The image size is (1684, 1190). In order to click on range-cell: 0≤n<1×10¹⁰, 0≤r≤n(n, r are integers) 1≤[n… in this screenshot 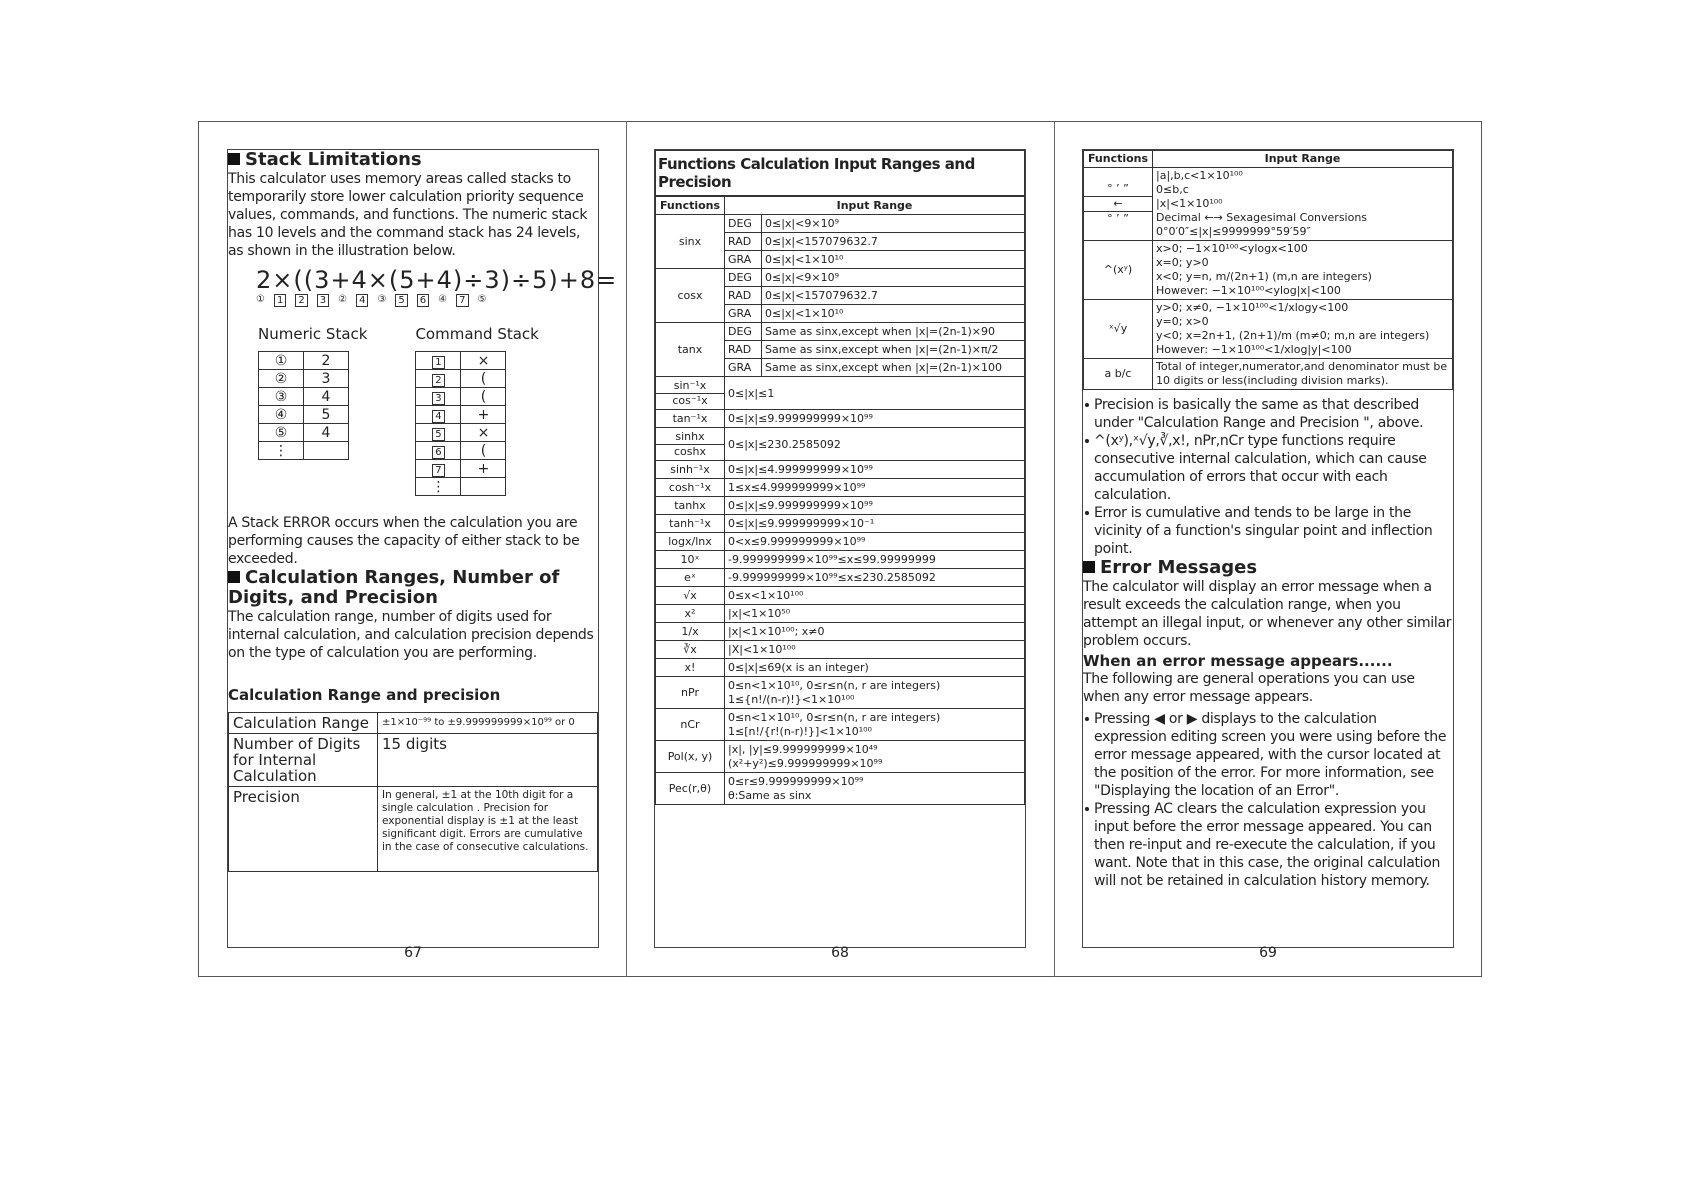, I will do `click(874, 724)`.